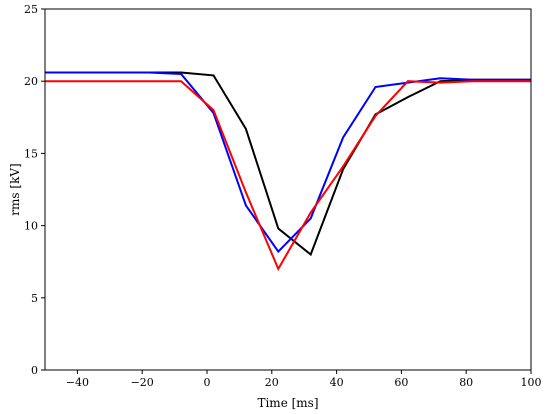  I want to click on x-tick-label: 80, so click(466, 382).